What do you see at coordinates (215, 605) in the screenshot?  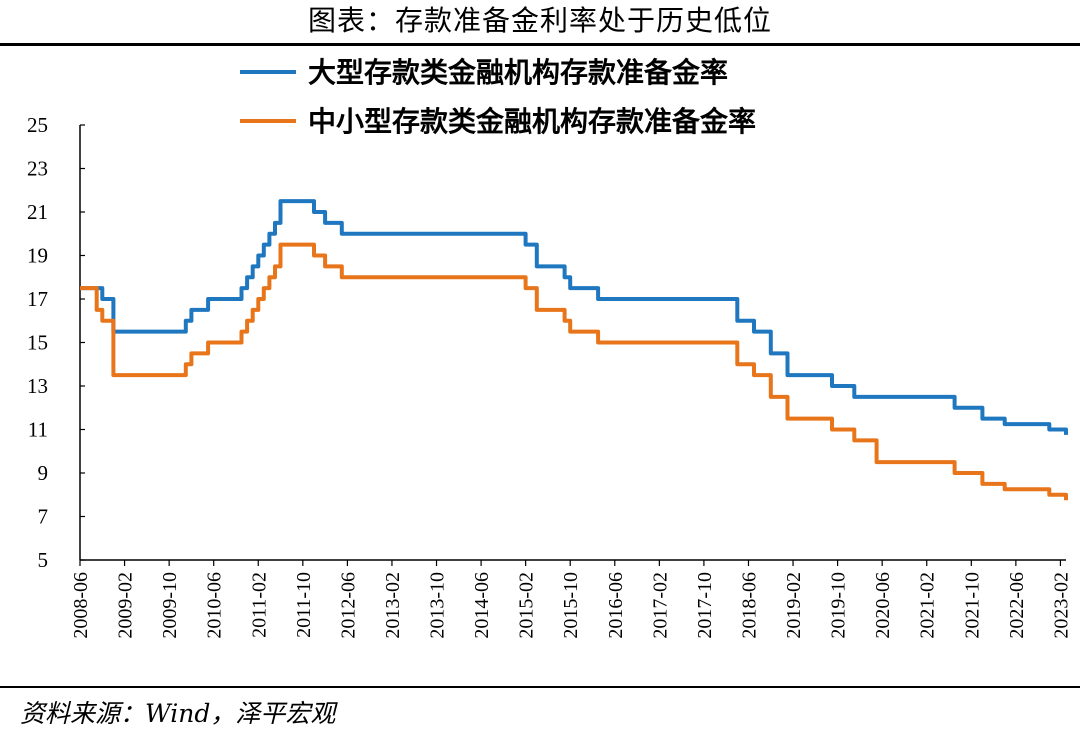 I see `x-tick-label: 2010-06` at bounding box center [215, 605].